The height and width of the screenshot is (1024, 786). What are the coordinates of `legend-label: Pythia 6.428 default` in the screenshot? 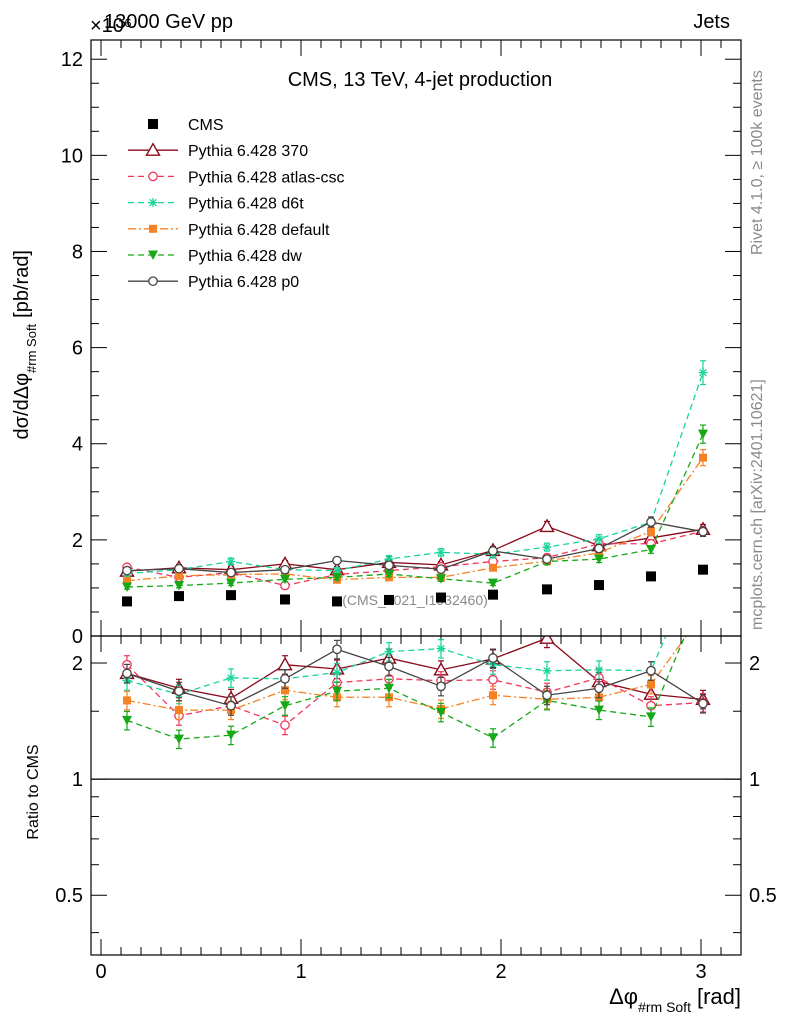 It's located at (259, 230).